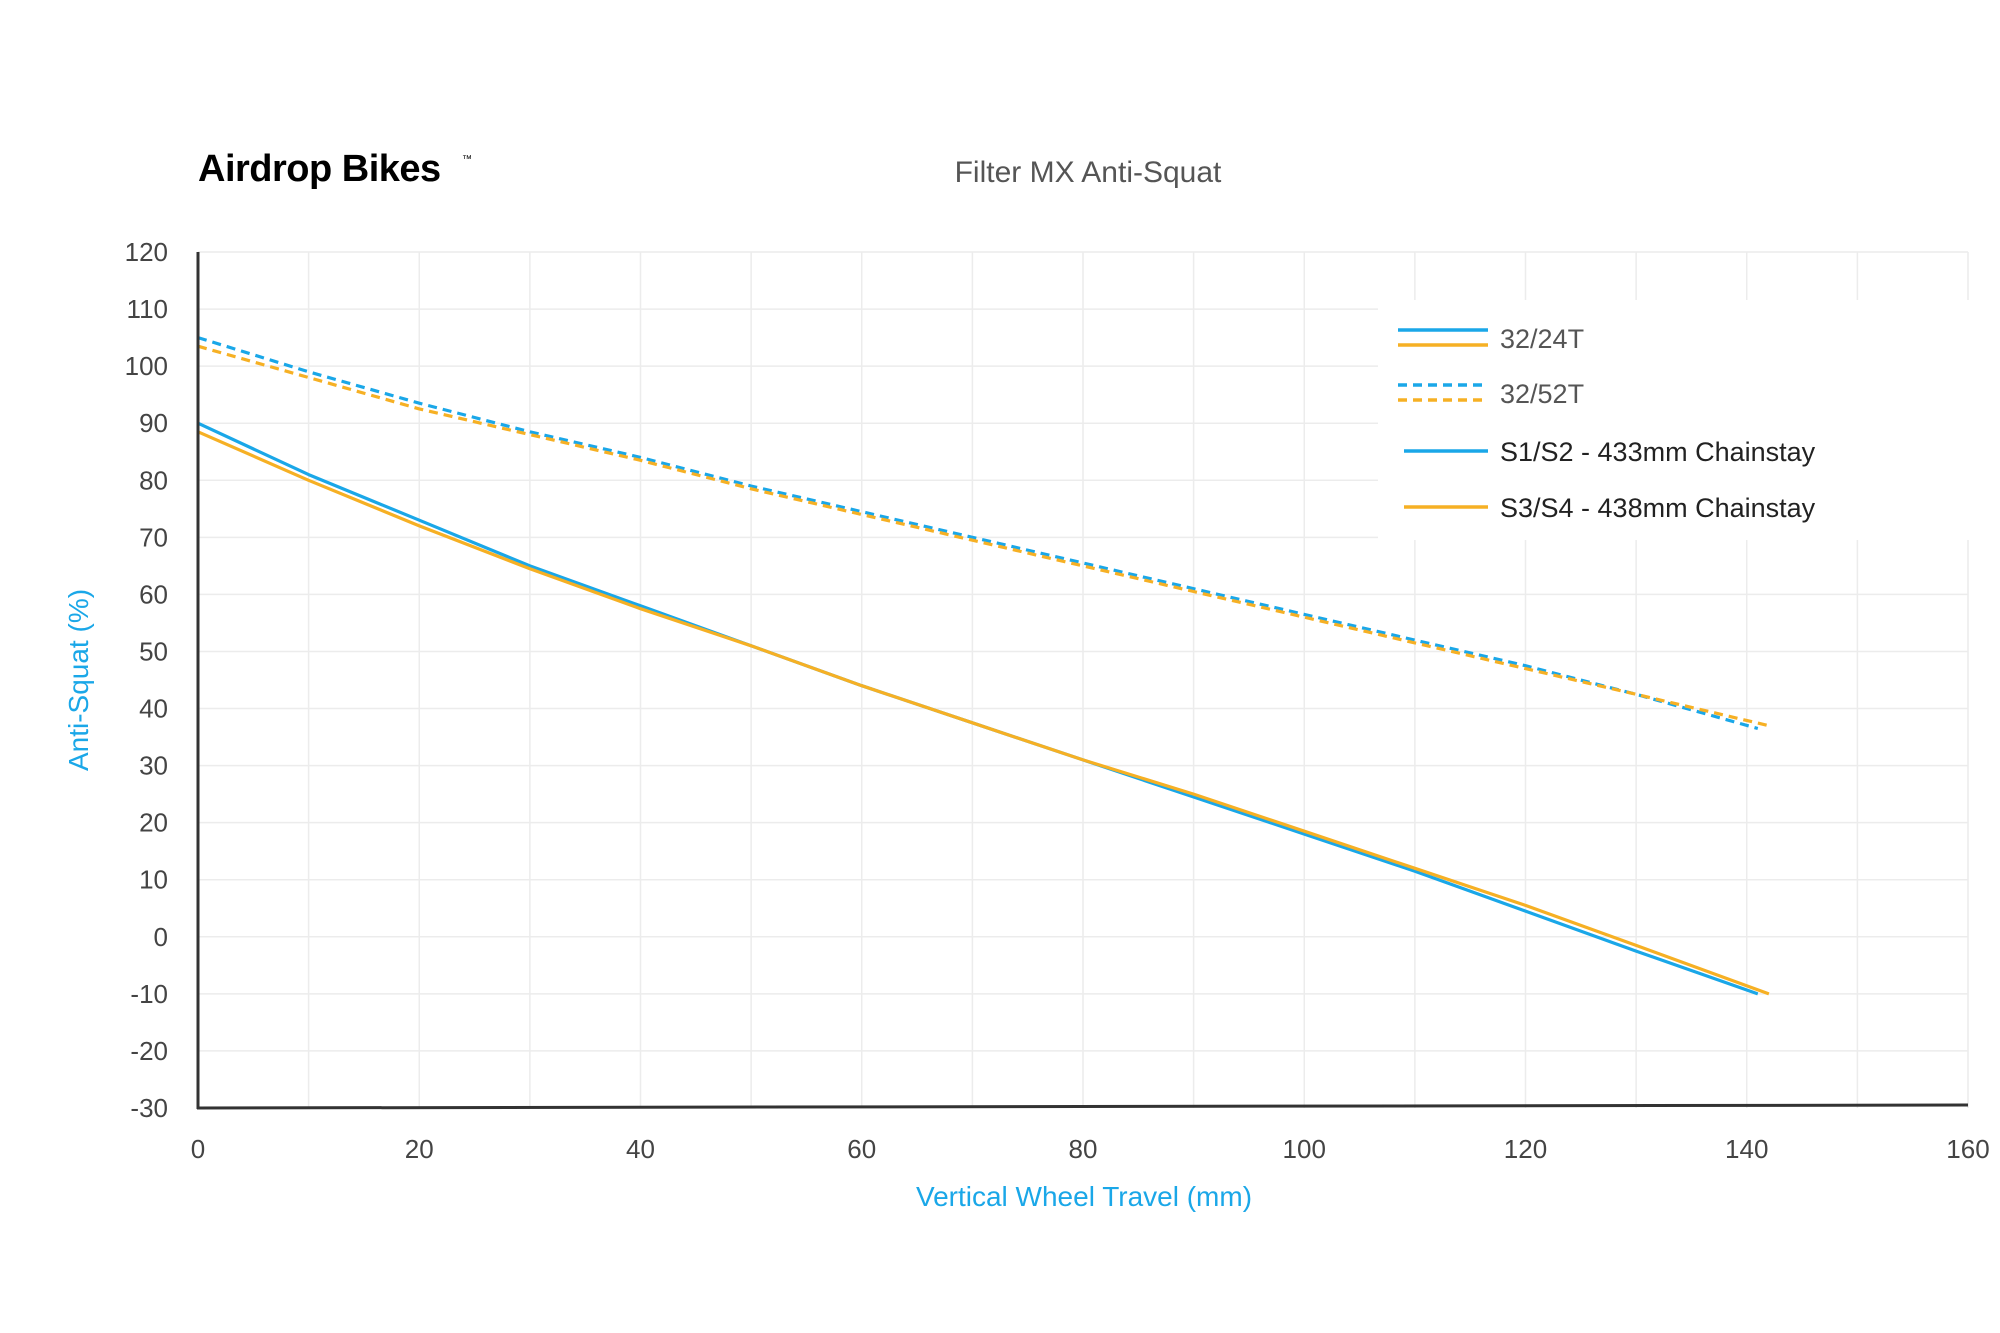  What do you see at coordinates (198, 1149) in the screenshot?
I see `x-tick-label: 0` at bounding box center [198, 1149].